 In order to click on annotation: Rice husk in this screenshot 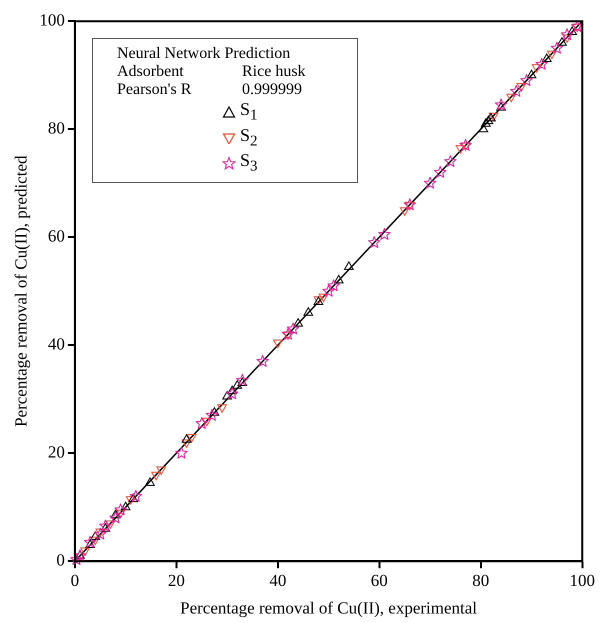, I will do `click(274, 72)`.